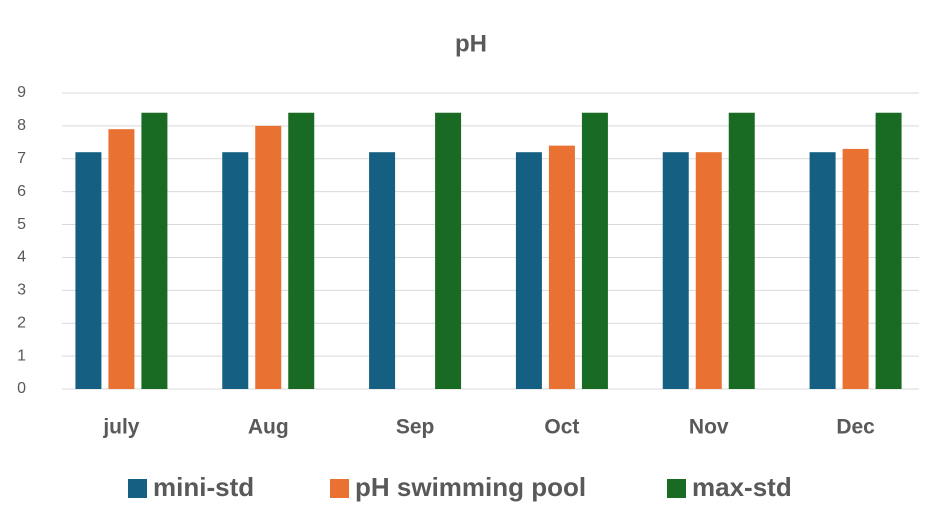  I want to click on x-tick-label: Sep, so click(415, 427).